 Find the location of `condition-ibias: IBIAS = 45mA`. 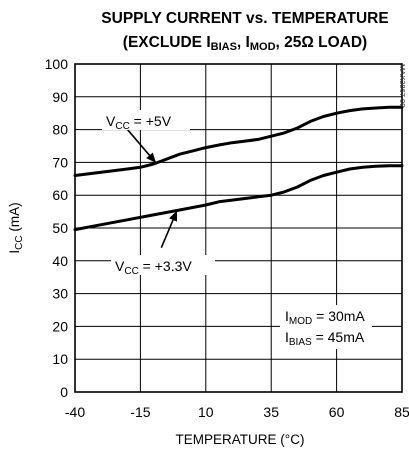

condition-ibias: IBIAS = 45mA is located at coordinates (325, 338).